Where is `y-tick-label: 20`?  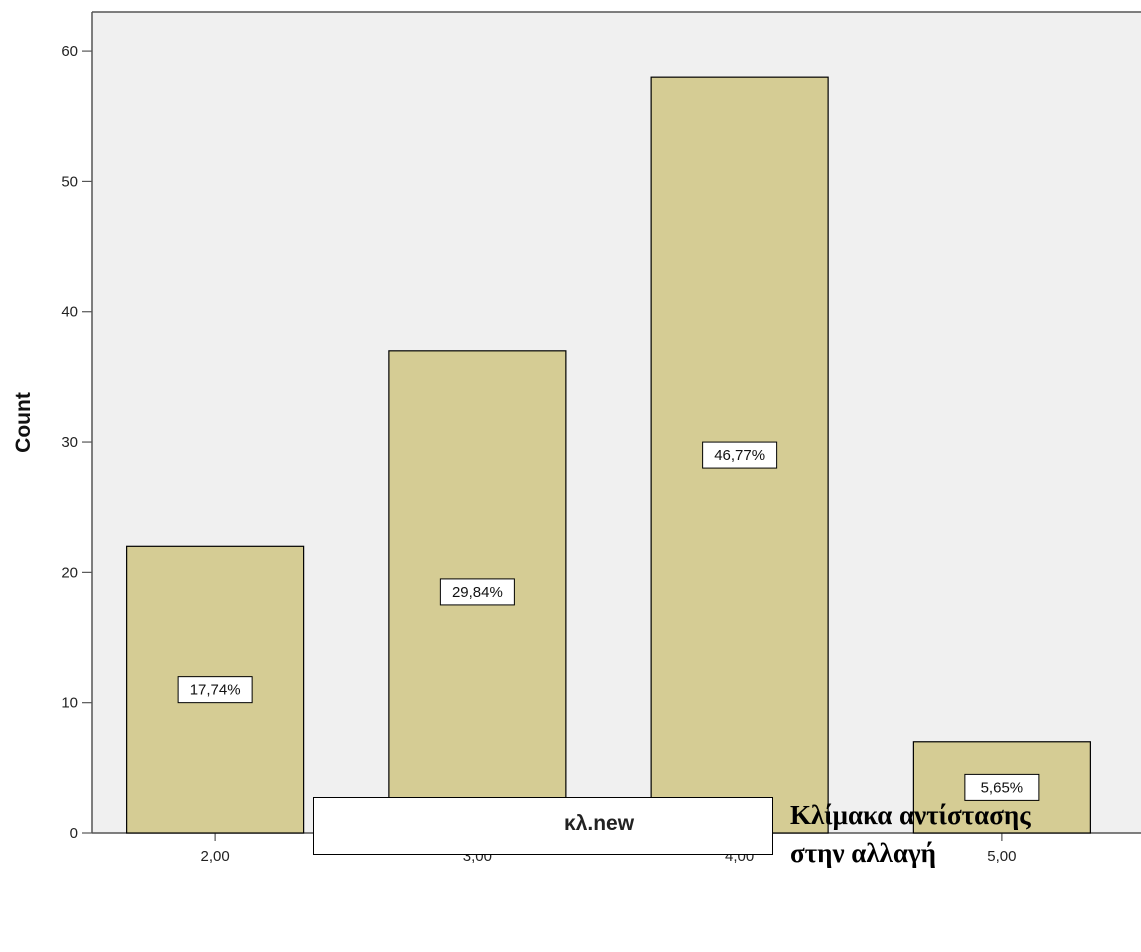 y-tick-label: 20 is located at coordinates (69, 572).